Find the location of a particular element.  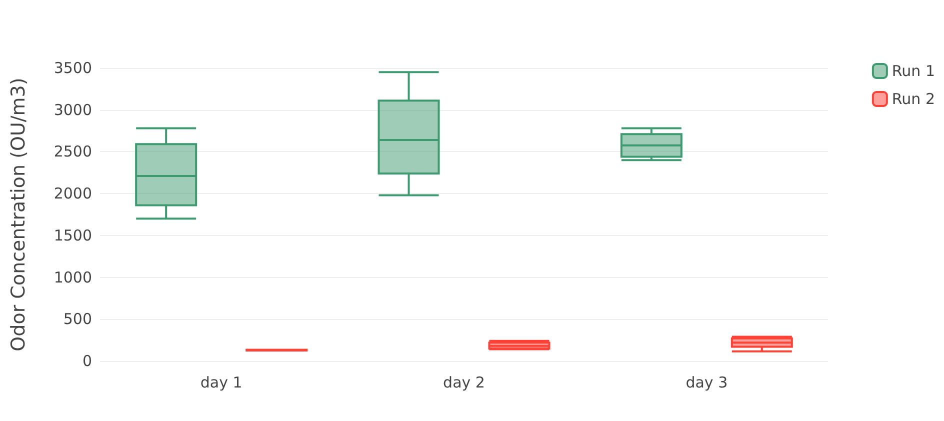

x-tick-label: day 1 is located at coordinates (221, 383).